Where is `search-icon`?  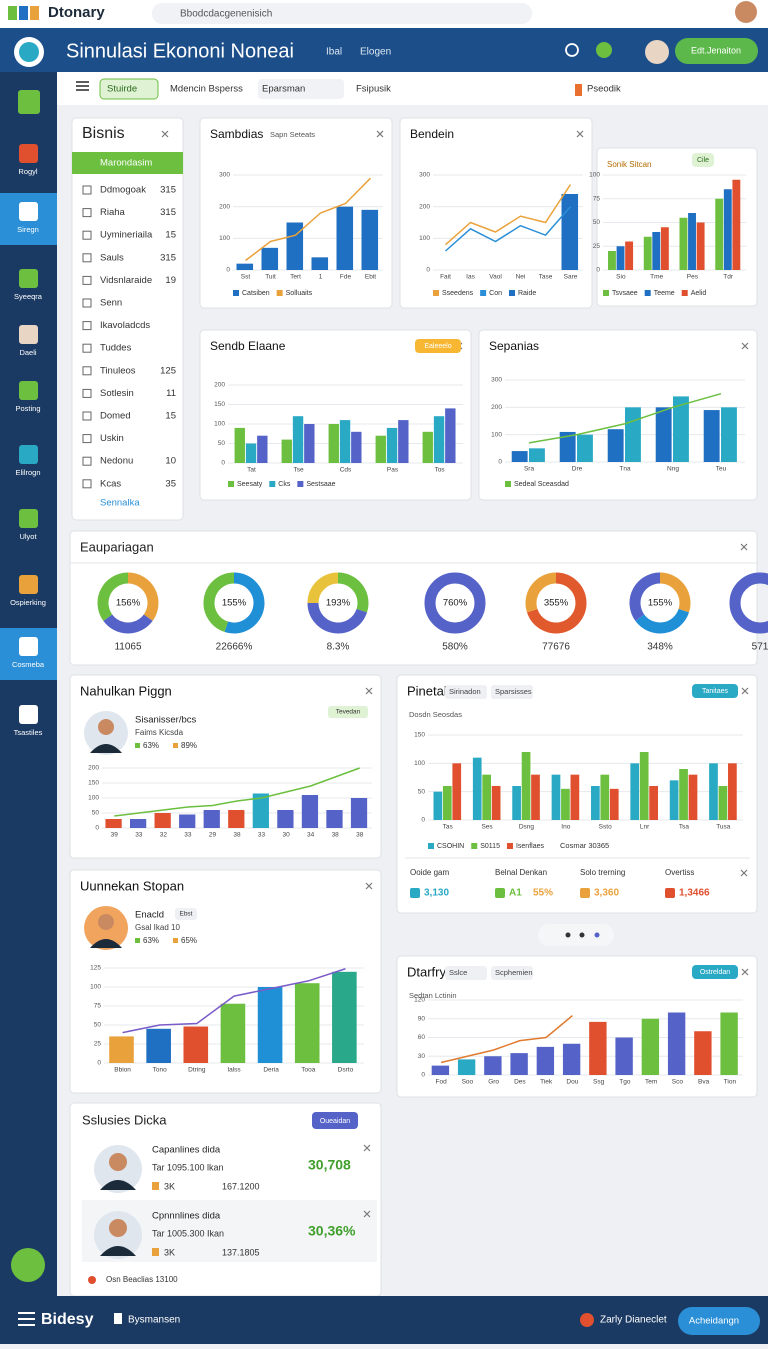
search-icon is located at coordinates (572, 50).